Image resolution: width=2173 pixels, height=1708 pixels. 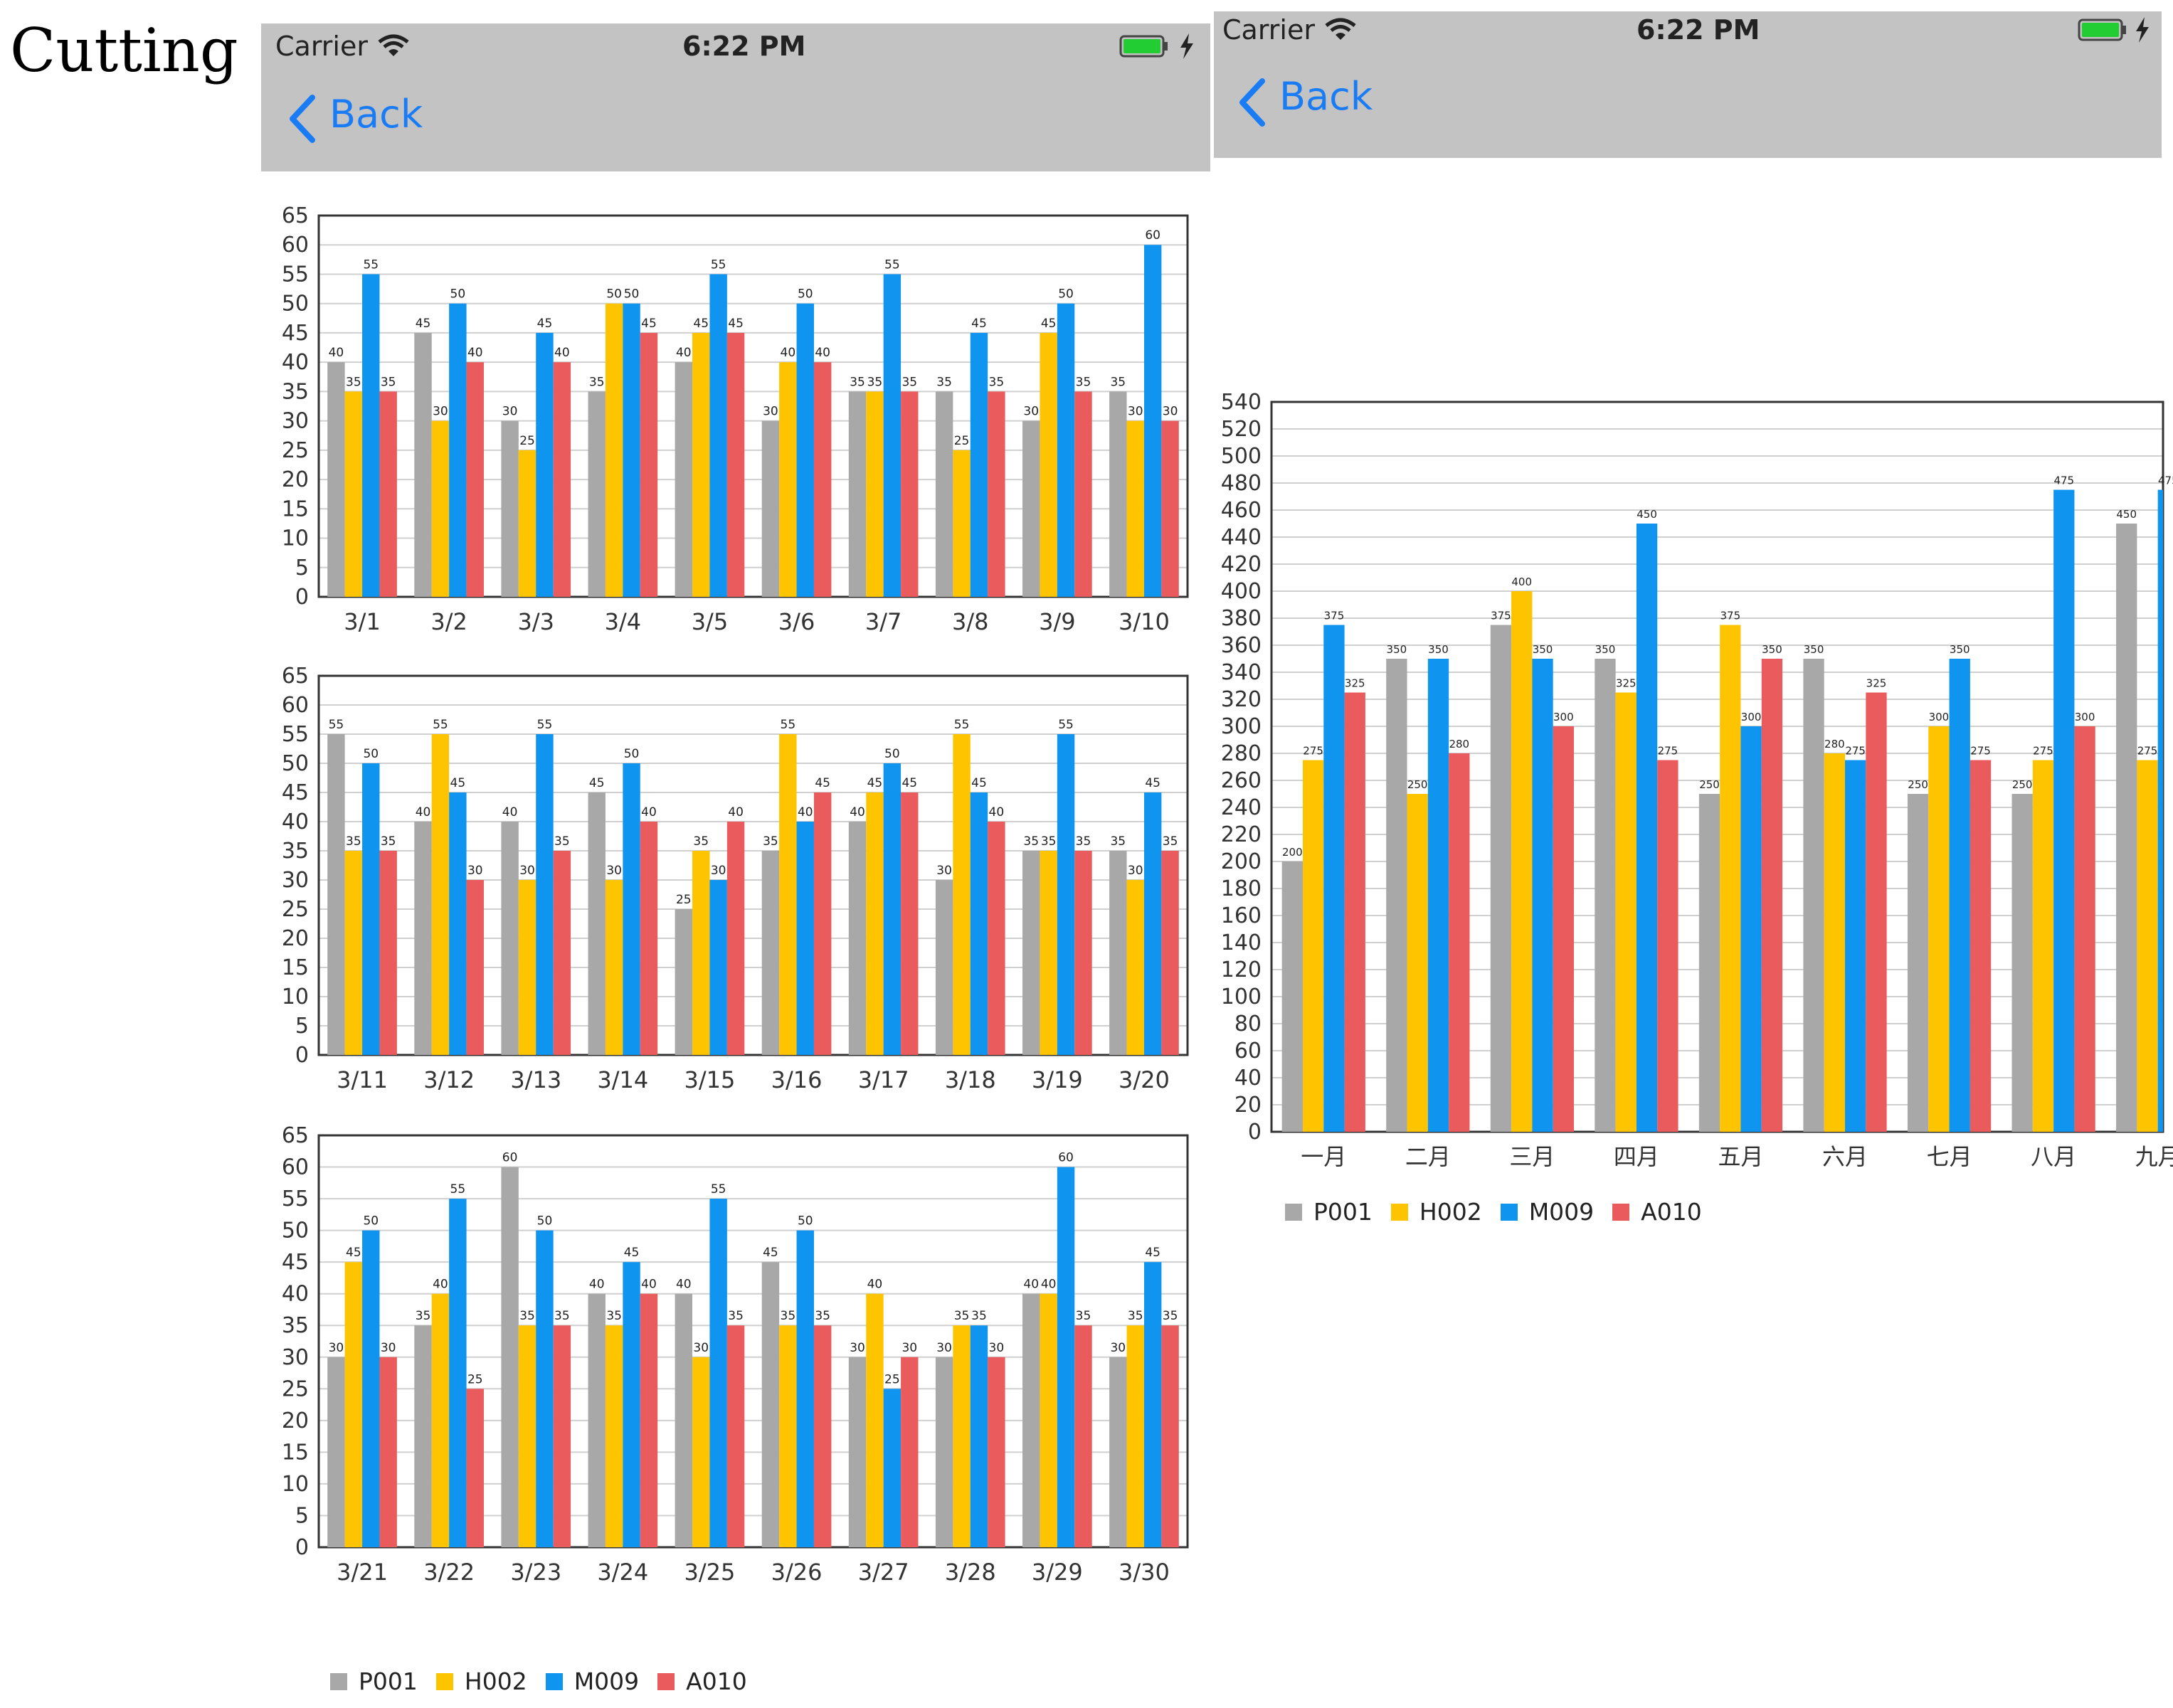 I want to click on data-label: 350, so click(x=1772, y=649).